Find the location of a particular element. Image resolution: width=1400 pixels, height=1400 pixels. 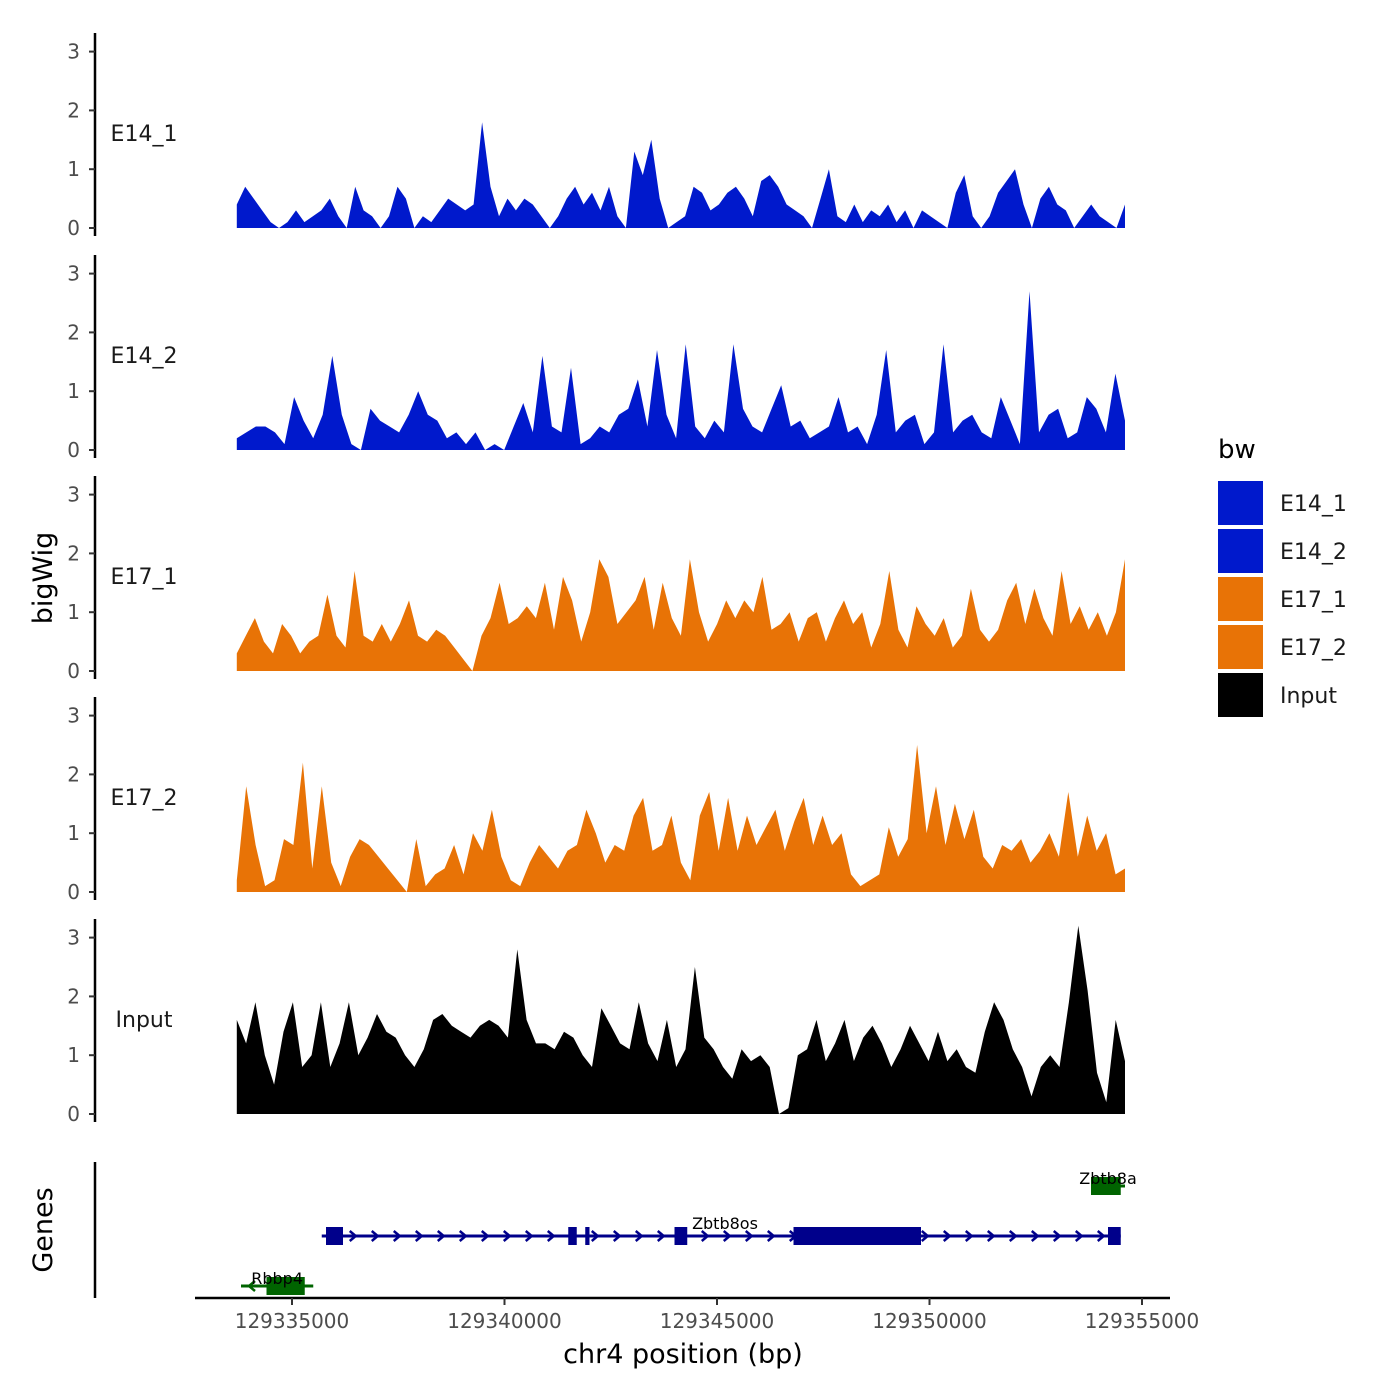

track-E14_1: 0 1 2 3 E14_1 is located at coordinates (596, 136).